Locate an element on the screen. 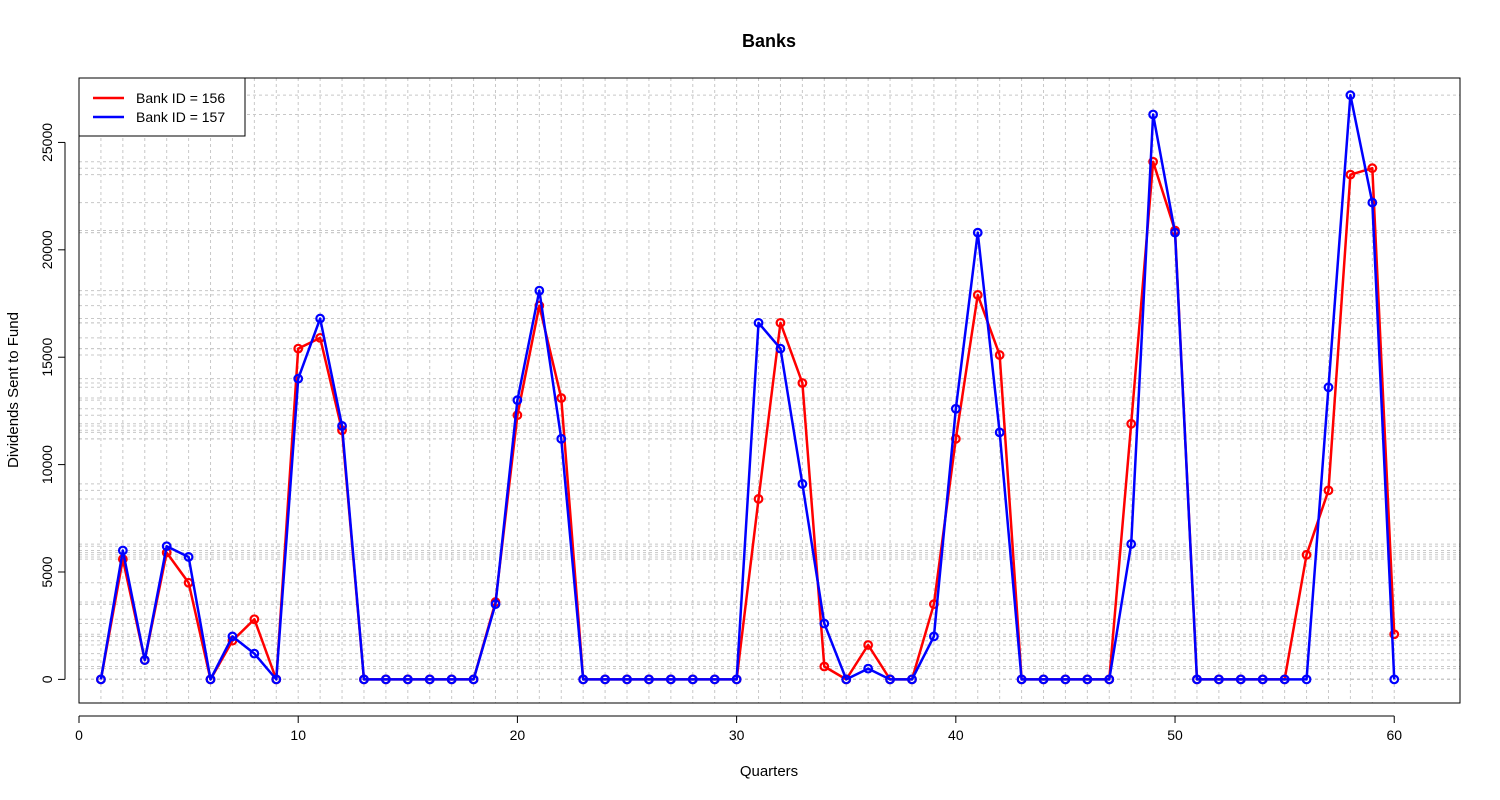 The image size is (1500, 800). x-axis-label: Quarters is located at coordinates (769, 771).